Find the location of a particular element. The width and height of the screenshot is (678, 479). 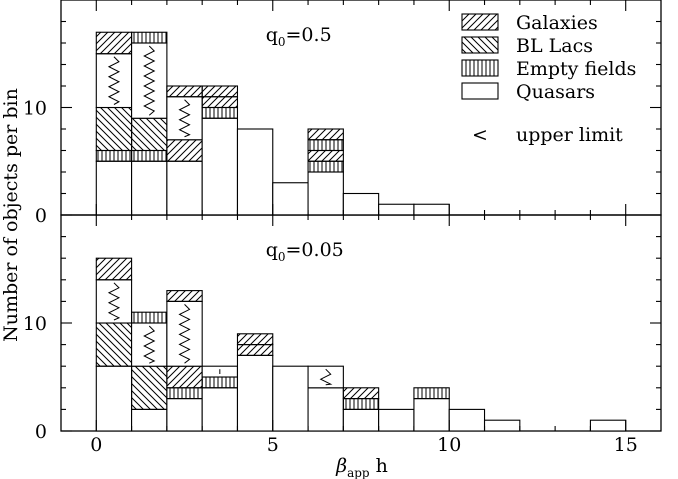

y-axis-title: Number of objects per bin is located at coordinates (11, 215).